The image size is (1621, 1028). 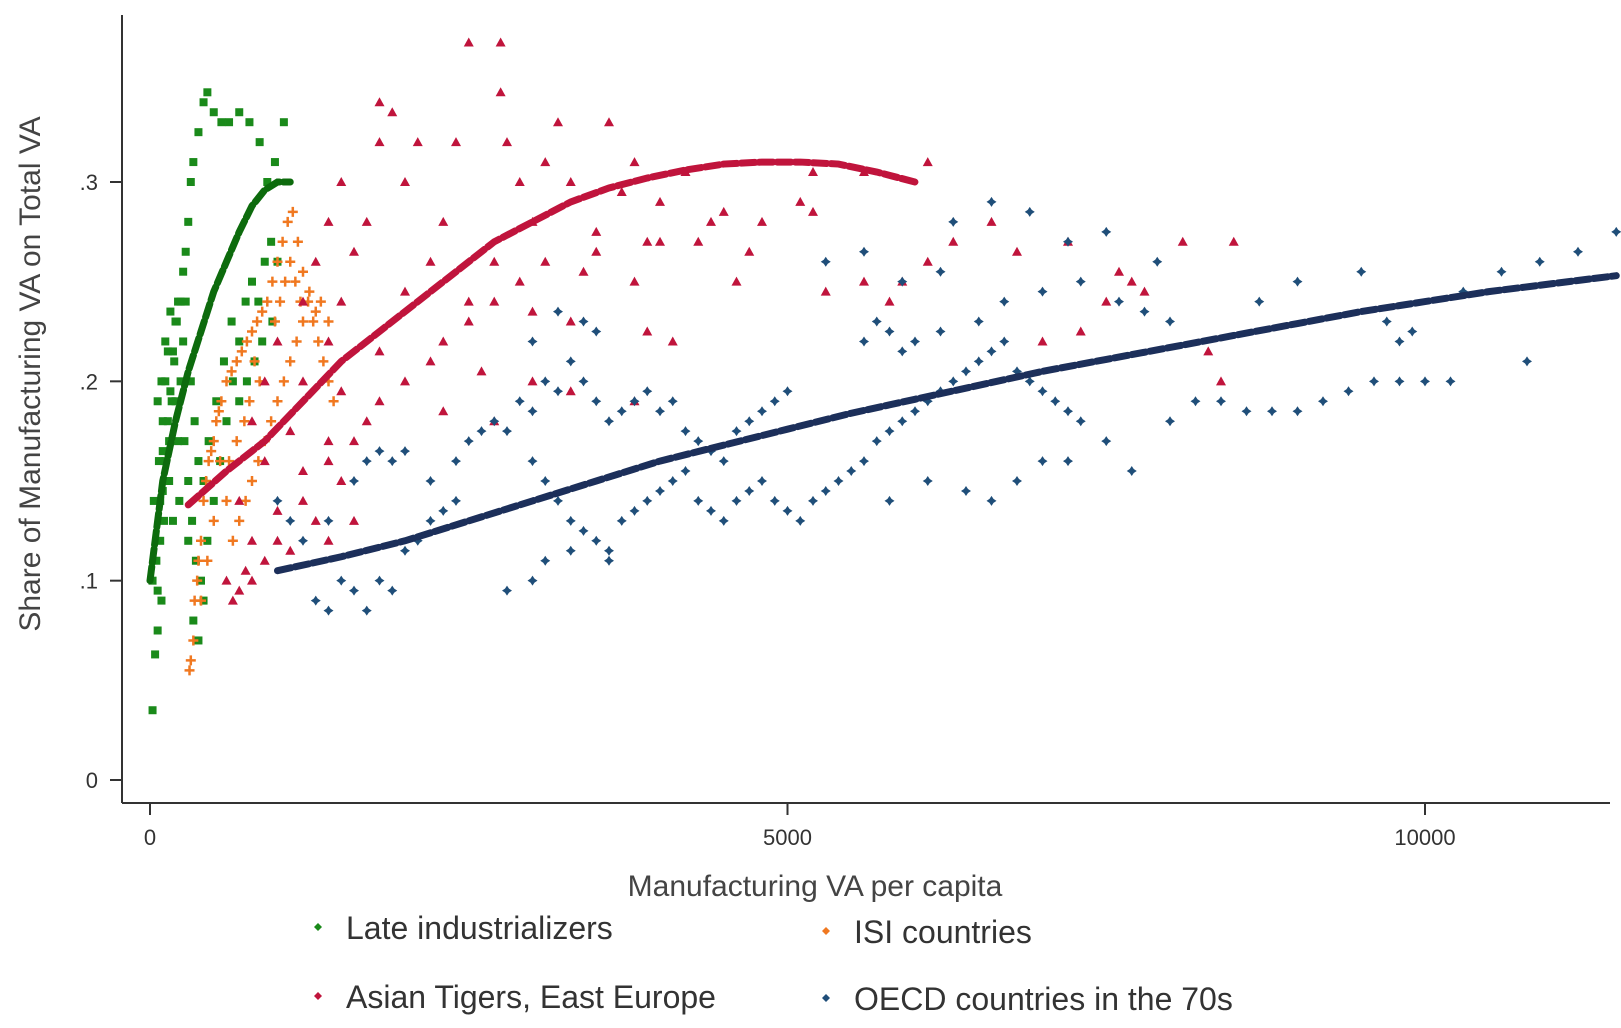 I want to click on y-tick-label: .3, so click(x=89, y=182).